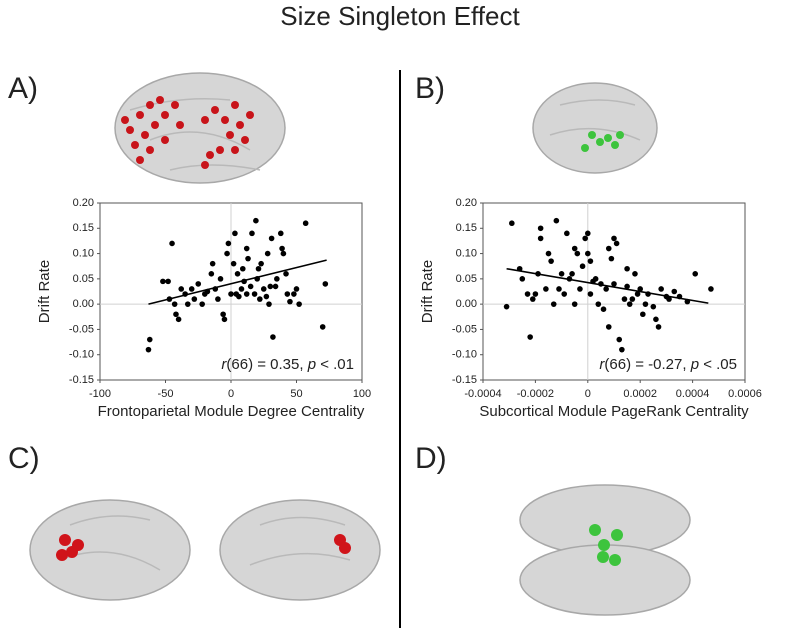  Describe the element at coordinates (431, 458) in the screenshot. I see `panel-label: D)` at that location.